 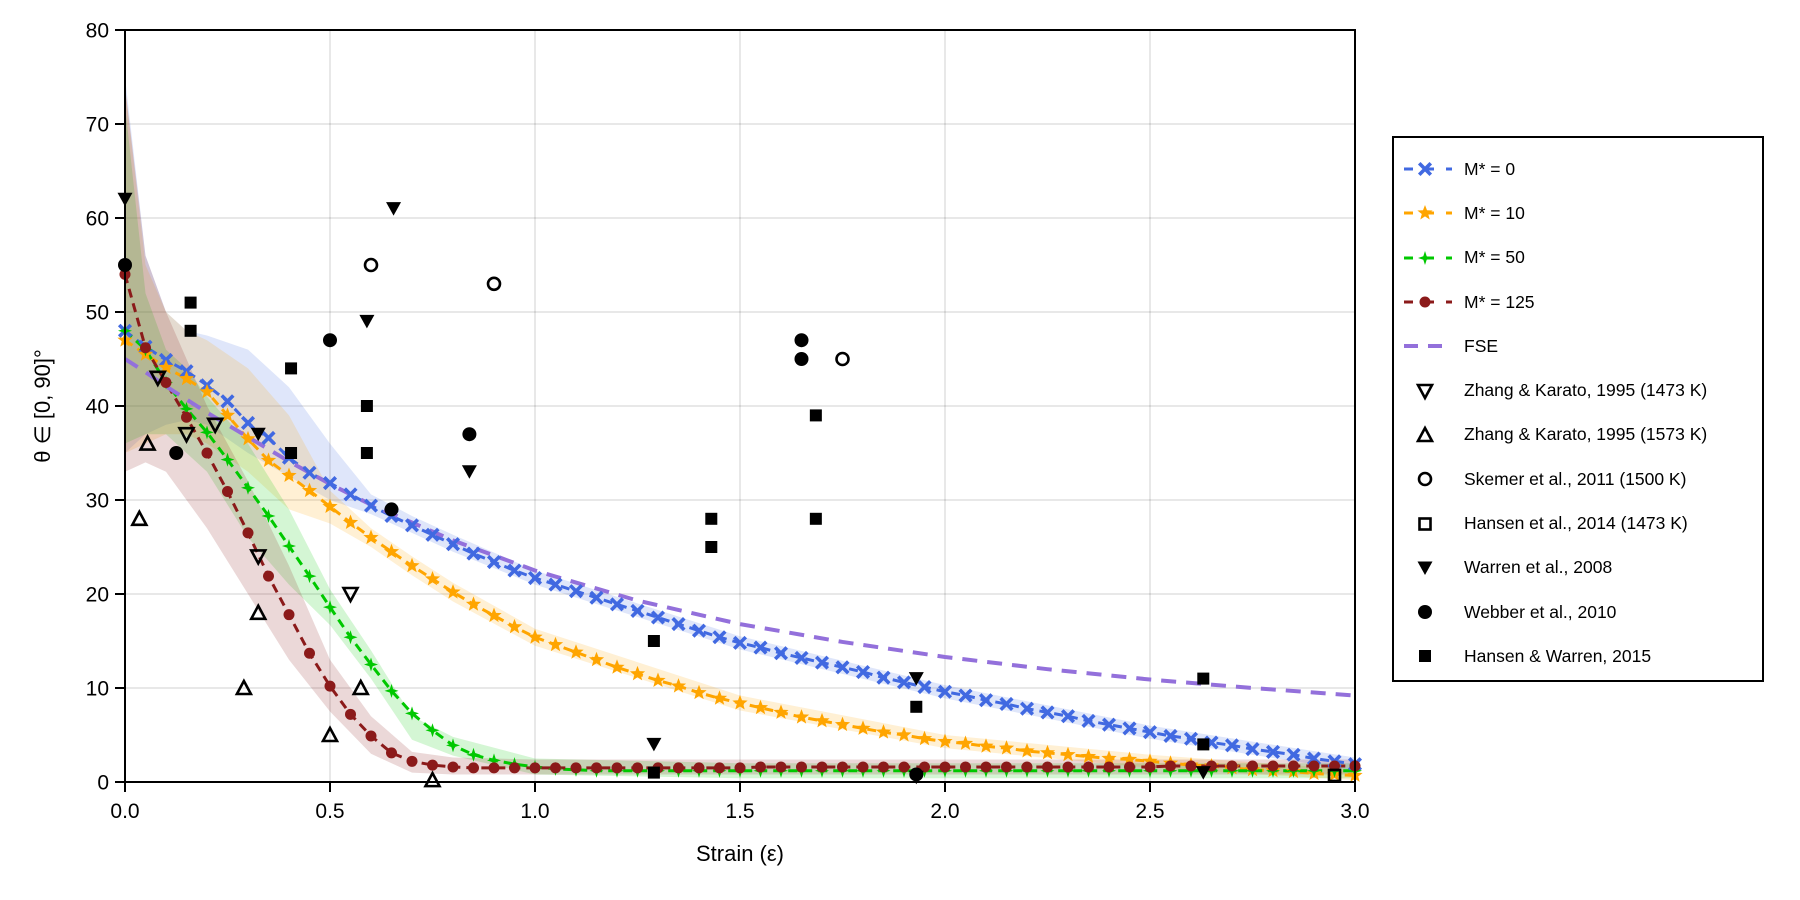 What do you see at coordinates (534, 811) in the screenshot?
I see `x-tick-label: 1.0` at bounding box center [534, 811].